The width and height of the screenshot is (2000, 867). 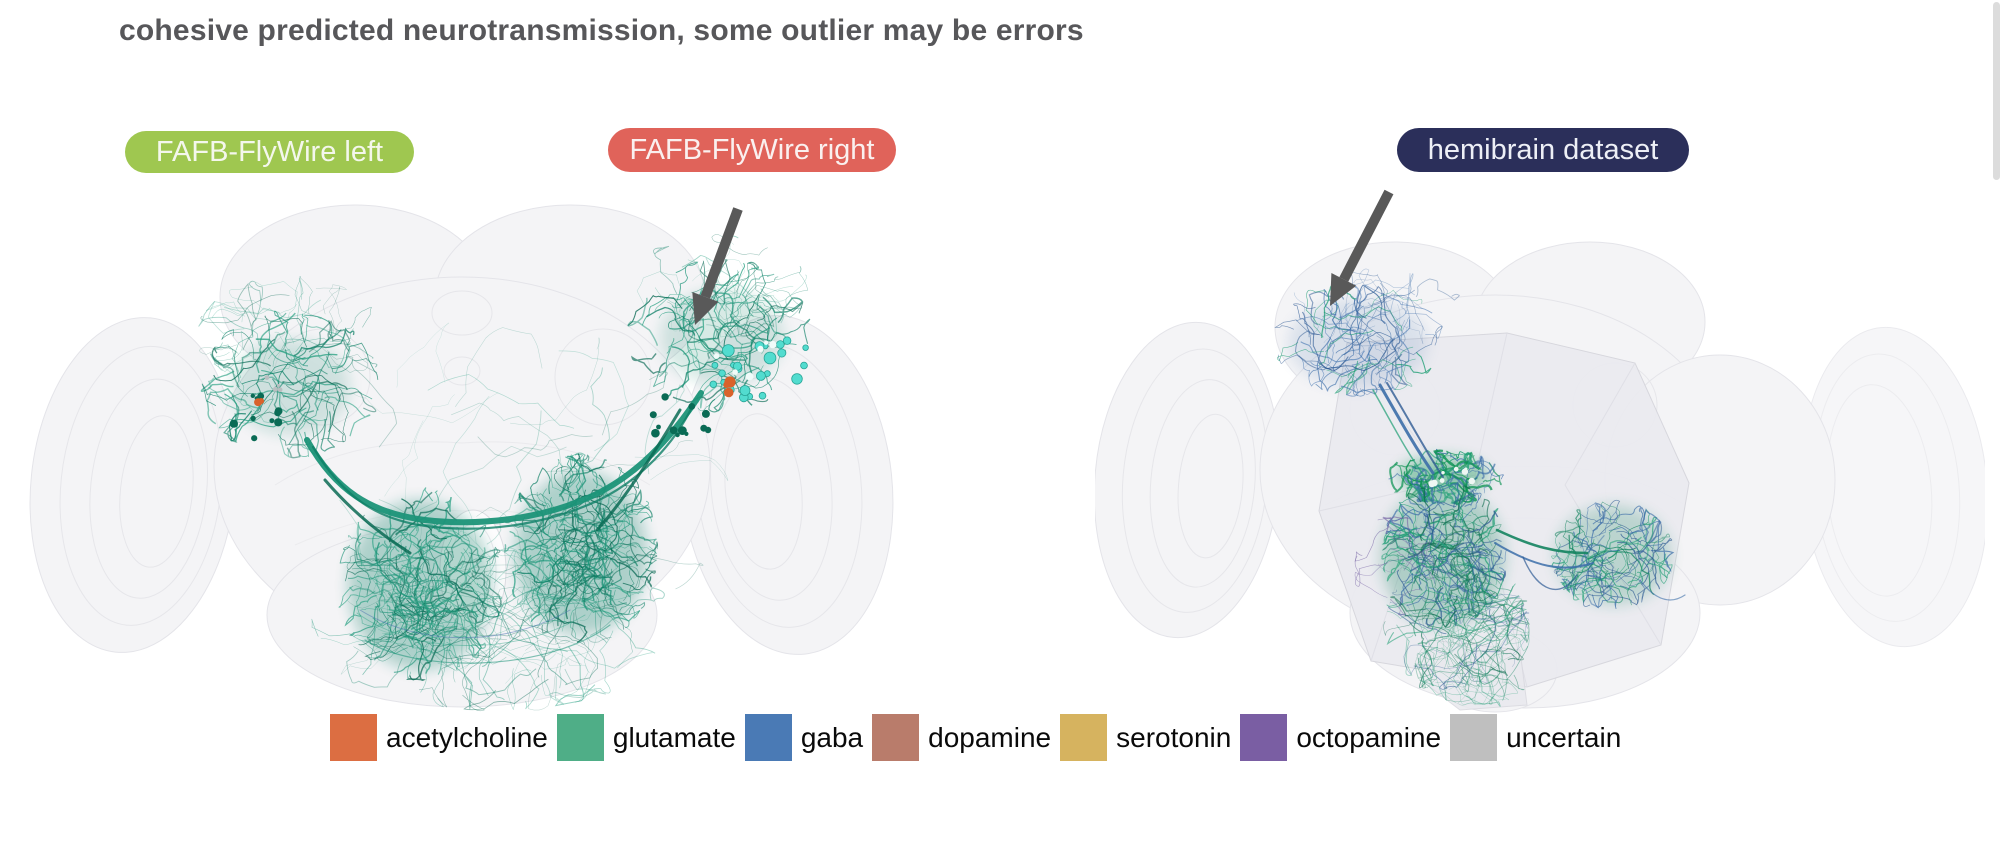 I want to click on label-fafb-flywire-right-text: FAFB-FlyWire right, so click(x=752, y=149).